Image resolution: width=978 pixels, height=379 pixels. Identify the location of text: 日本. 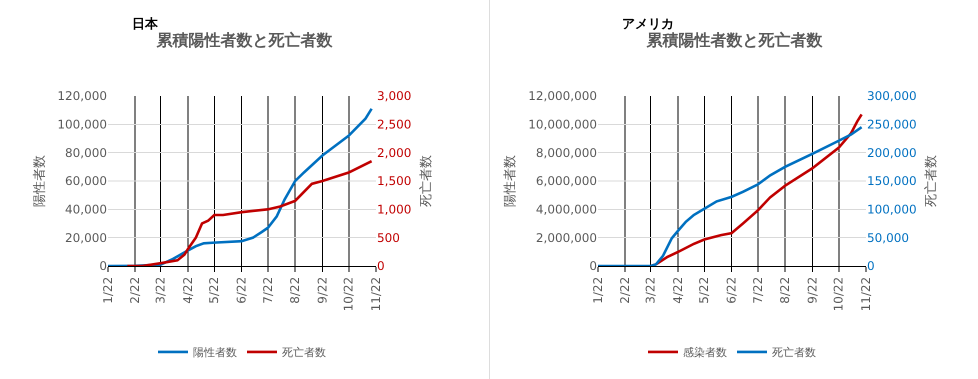
(145, 24).